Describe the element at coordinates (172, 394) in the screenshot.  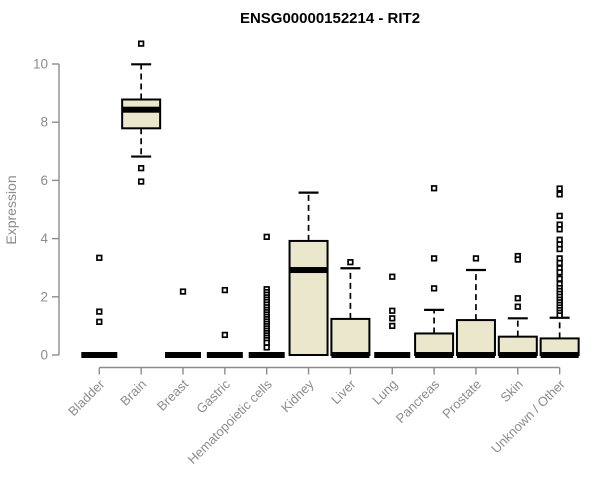
I see `x-category-label: Breast` at that location.